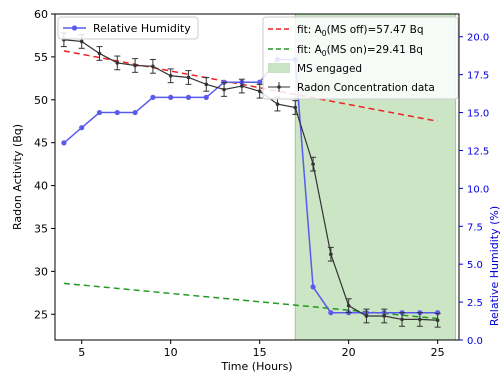 The image size is (504, 372). What do you see at coordinates (478, 76) in the screenshot?
I see `y-right-tick-label: 17.5` at bounding box center [478, 76].